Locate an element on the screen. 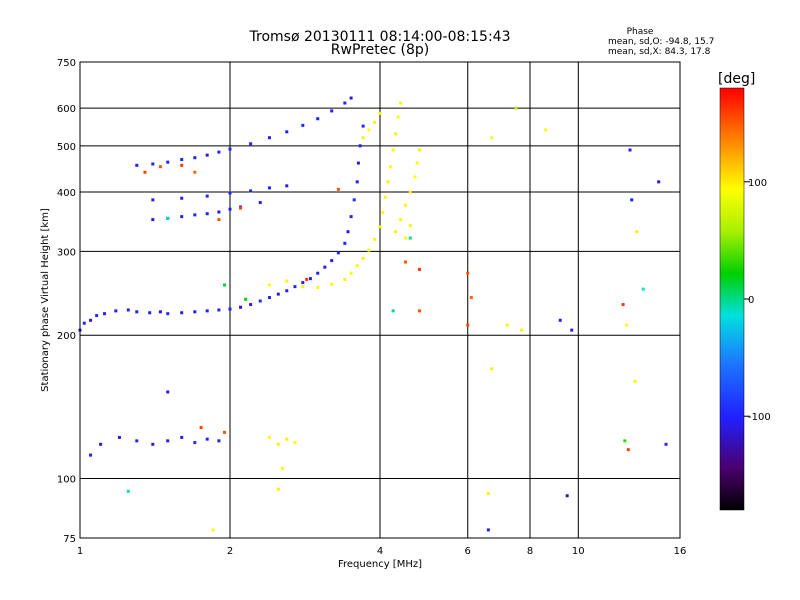 The height and width of the screenshot is (600, 800). colorbar-ticks: 100 0 -100 is located at coordinates (757, 300).